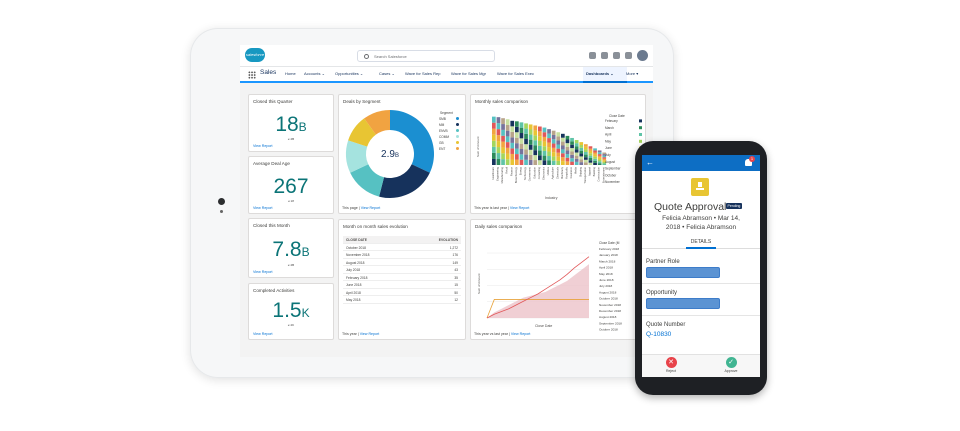  Describe the element at coordinates (357, 156) in the screenshot. I see `donut-slice-comm` at that location.